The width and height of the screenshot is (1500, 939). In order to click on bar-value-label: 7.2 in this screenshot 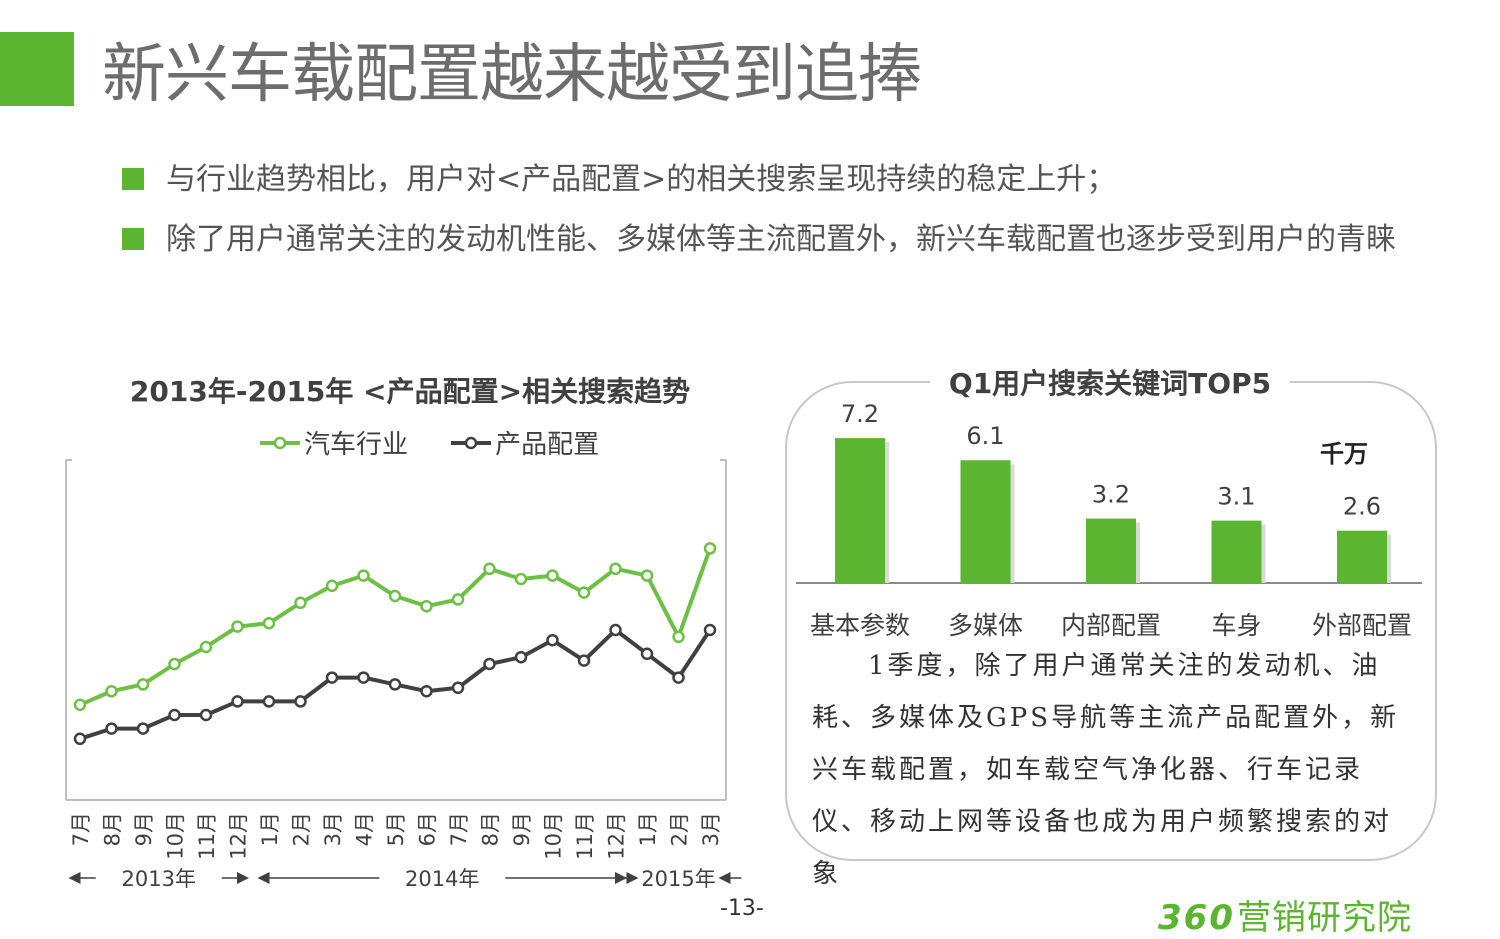, I will do `click(860, 414)`.